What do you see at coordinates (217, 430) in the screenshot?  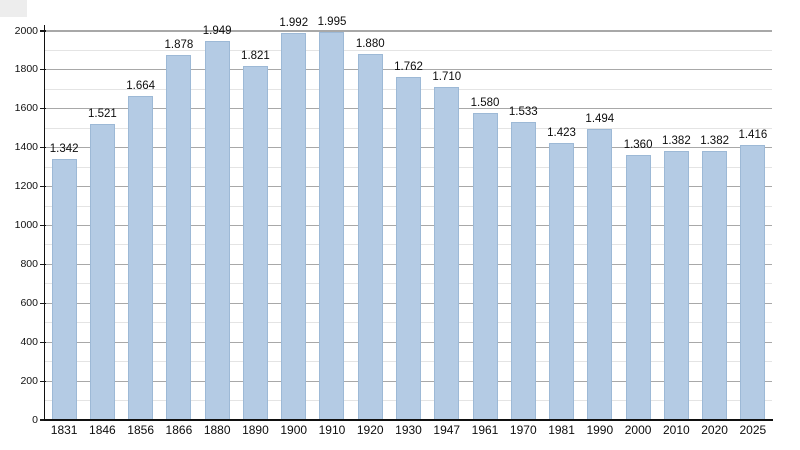 I see `x-axis-tick-label: 1880` at bounding box center [217, 430].